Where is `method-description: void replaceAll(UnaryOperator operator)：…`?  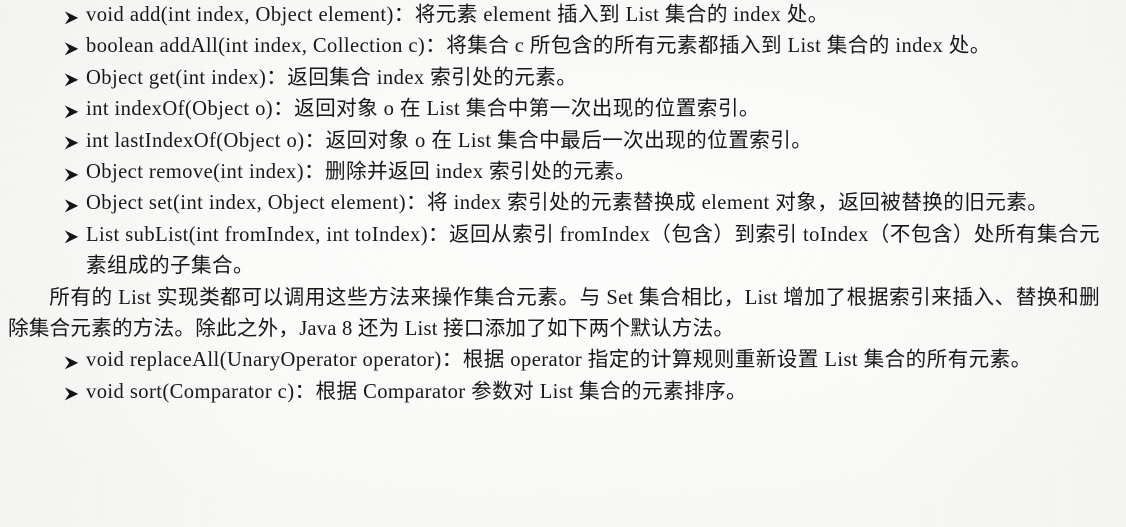 method-description: void replaceAll(UnaryOperator operator)：… is located at coordinates (559, 360).